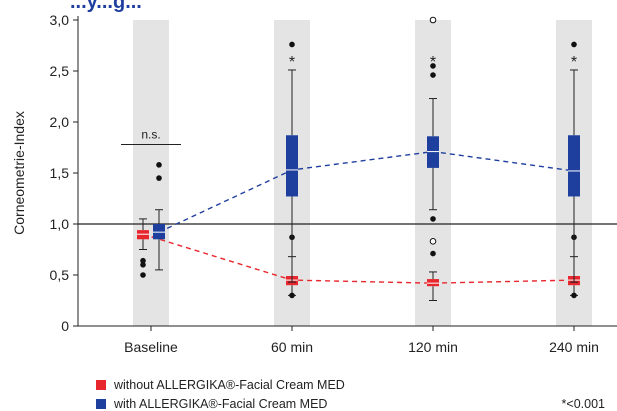 The image size is (617, 411). Describe the element at coordinates (150, 134) in the screenshot. I see `significance-label: n.s.` at that location.